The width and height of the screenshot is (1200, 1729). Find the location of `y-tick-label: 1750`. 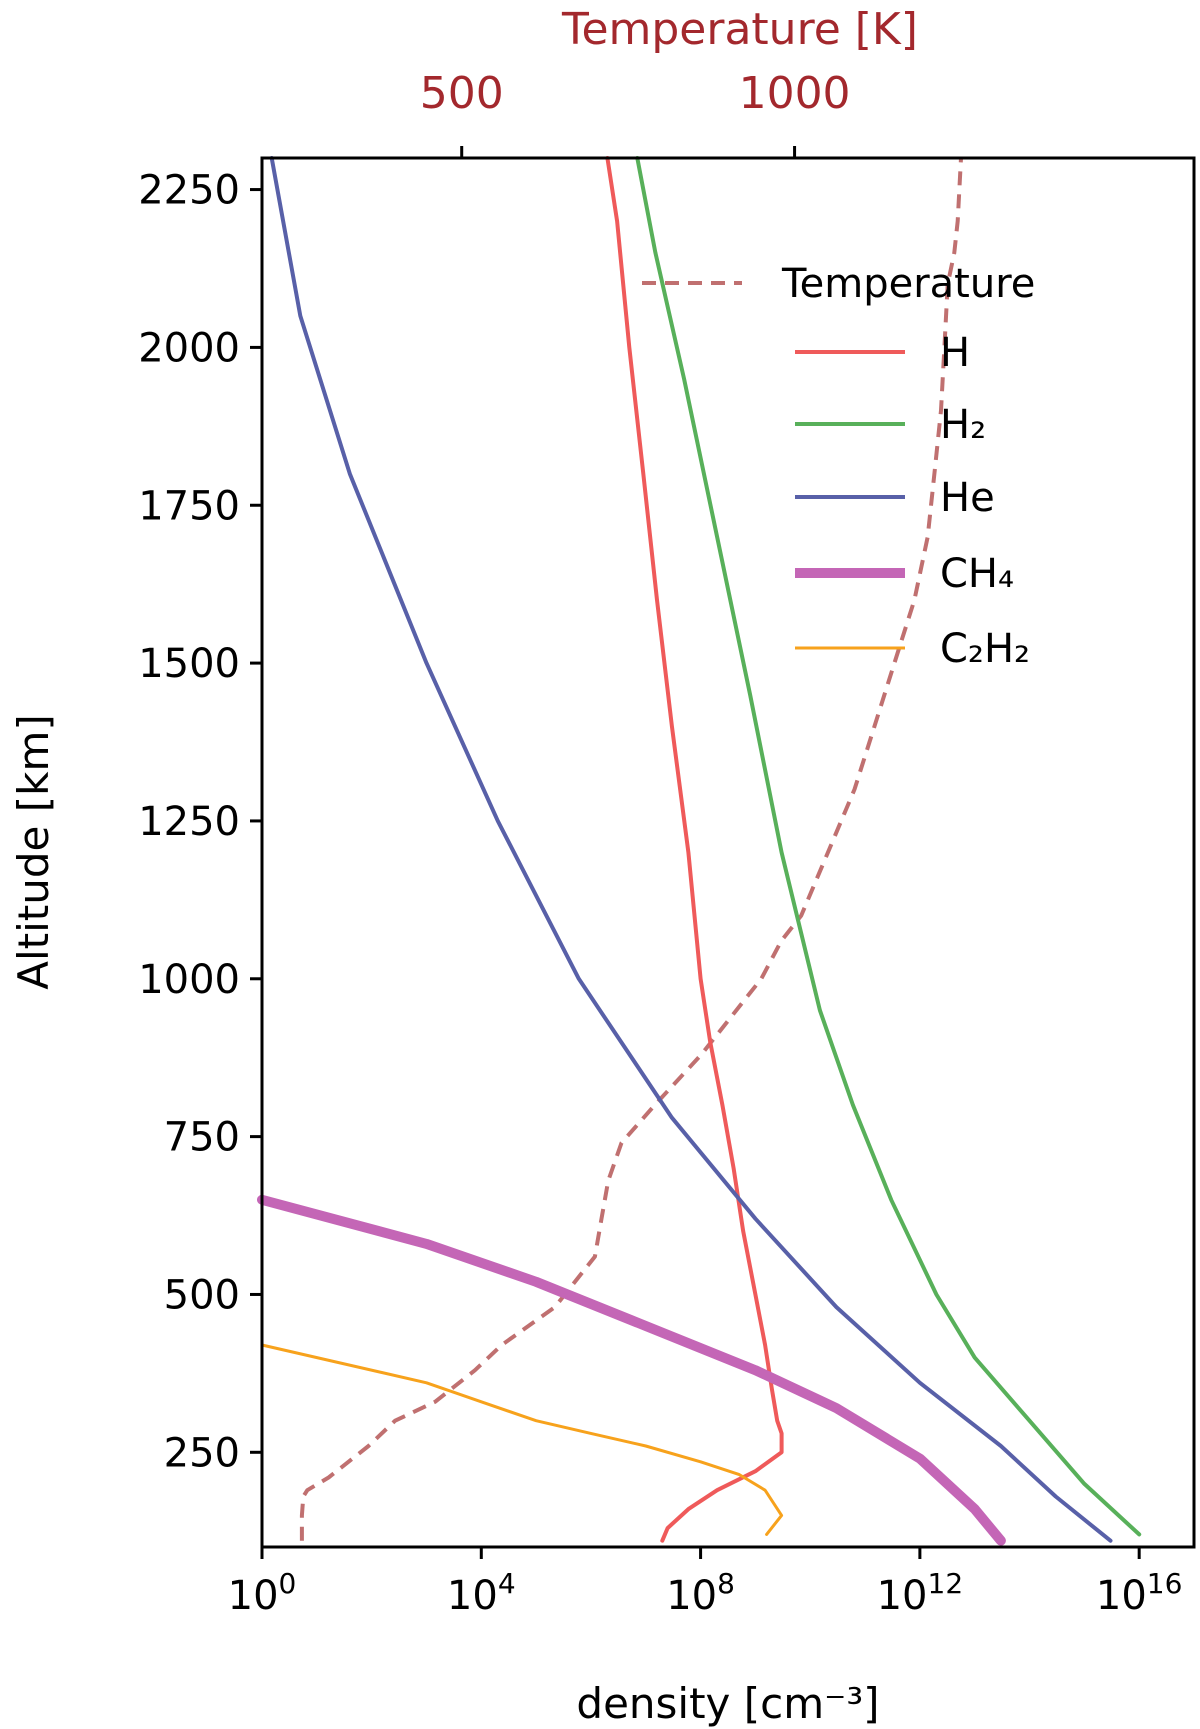

y-tick-label: 1750 is located at coordinates (189, 506).